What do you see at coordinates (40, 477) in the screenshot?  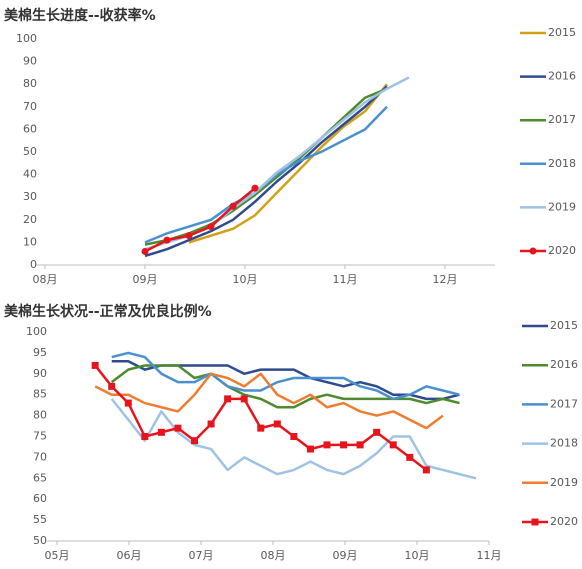 I see `y-tick-label: 65` at bounding box center [40, 477].